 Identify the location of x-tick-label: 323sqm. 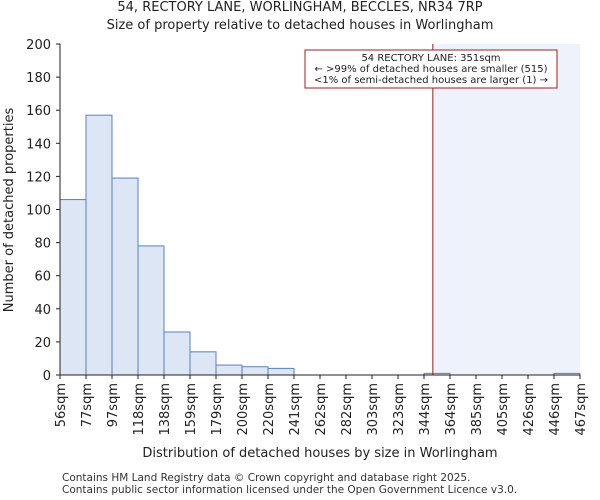
(399, 409).